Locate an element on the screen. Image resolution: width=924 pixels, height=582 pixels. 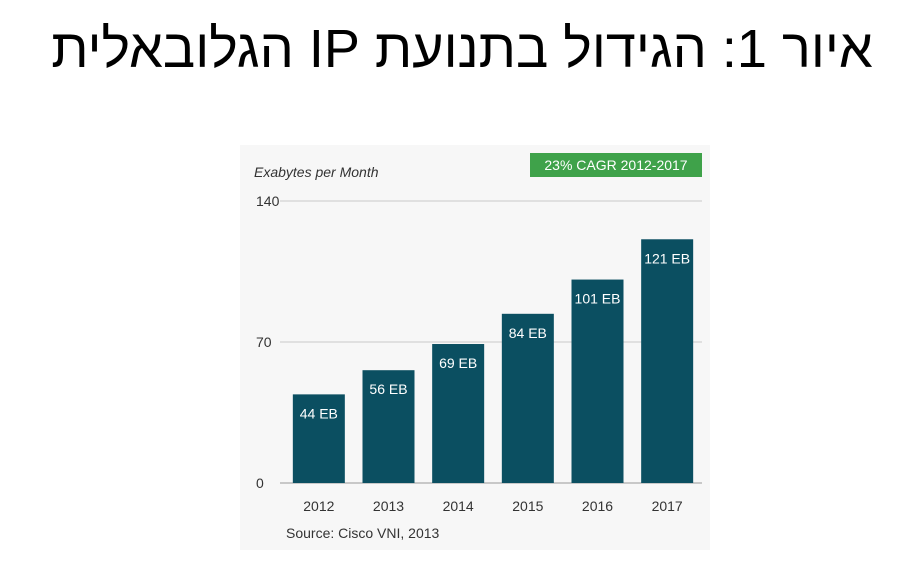
bar-data-label: 121 EB is located at coordinates (667, 258).